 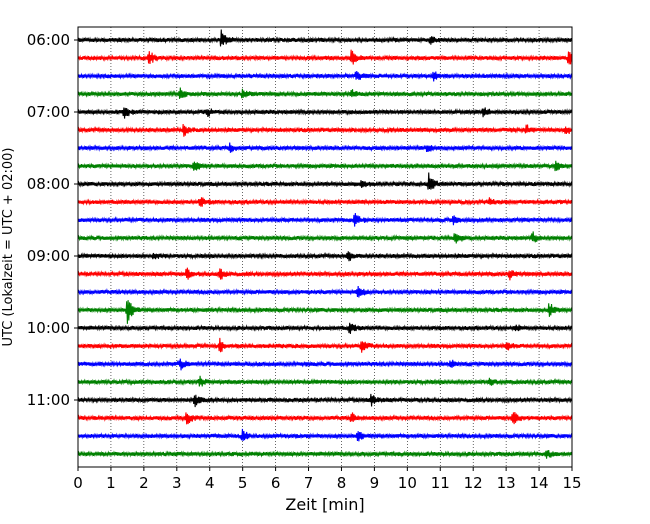 What do you see at coordinates (506, 483) in the screenshot?
I see `x-tick-label: 13` at bounding box center [506, 483].